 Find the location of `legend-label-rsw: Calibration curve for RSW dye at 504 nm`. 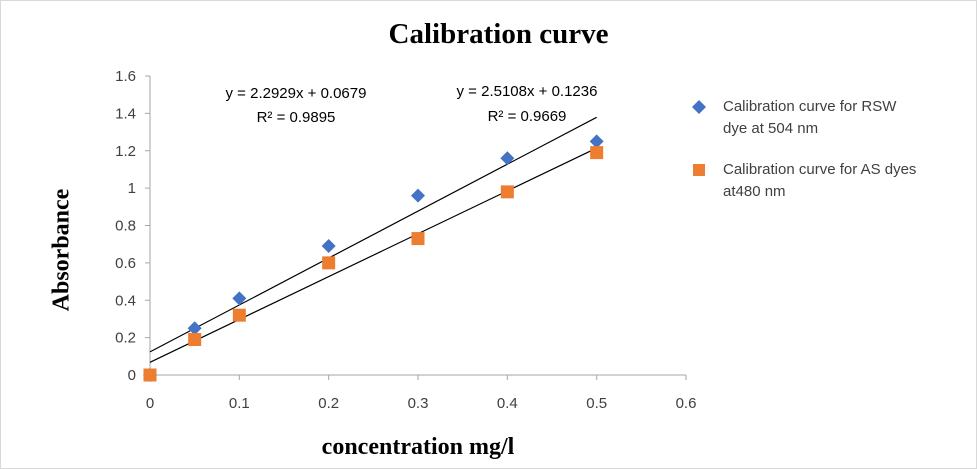

legend-label-rsw: Calibration curve for RSW dye at 504 nm is located at coordinates (810, 117).